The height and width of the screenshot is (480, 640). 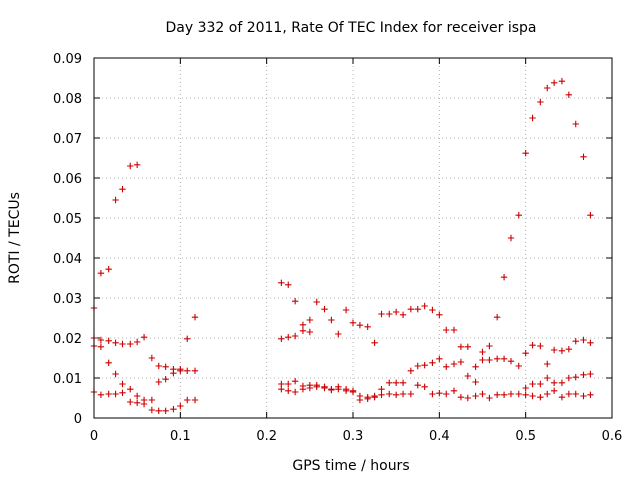 What do you see at coordinates (67, 379) in the screenshot?
I see `y-tick-label: 0.01` at bounding box center [67, 379].